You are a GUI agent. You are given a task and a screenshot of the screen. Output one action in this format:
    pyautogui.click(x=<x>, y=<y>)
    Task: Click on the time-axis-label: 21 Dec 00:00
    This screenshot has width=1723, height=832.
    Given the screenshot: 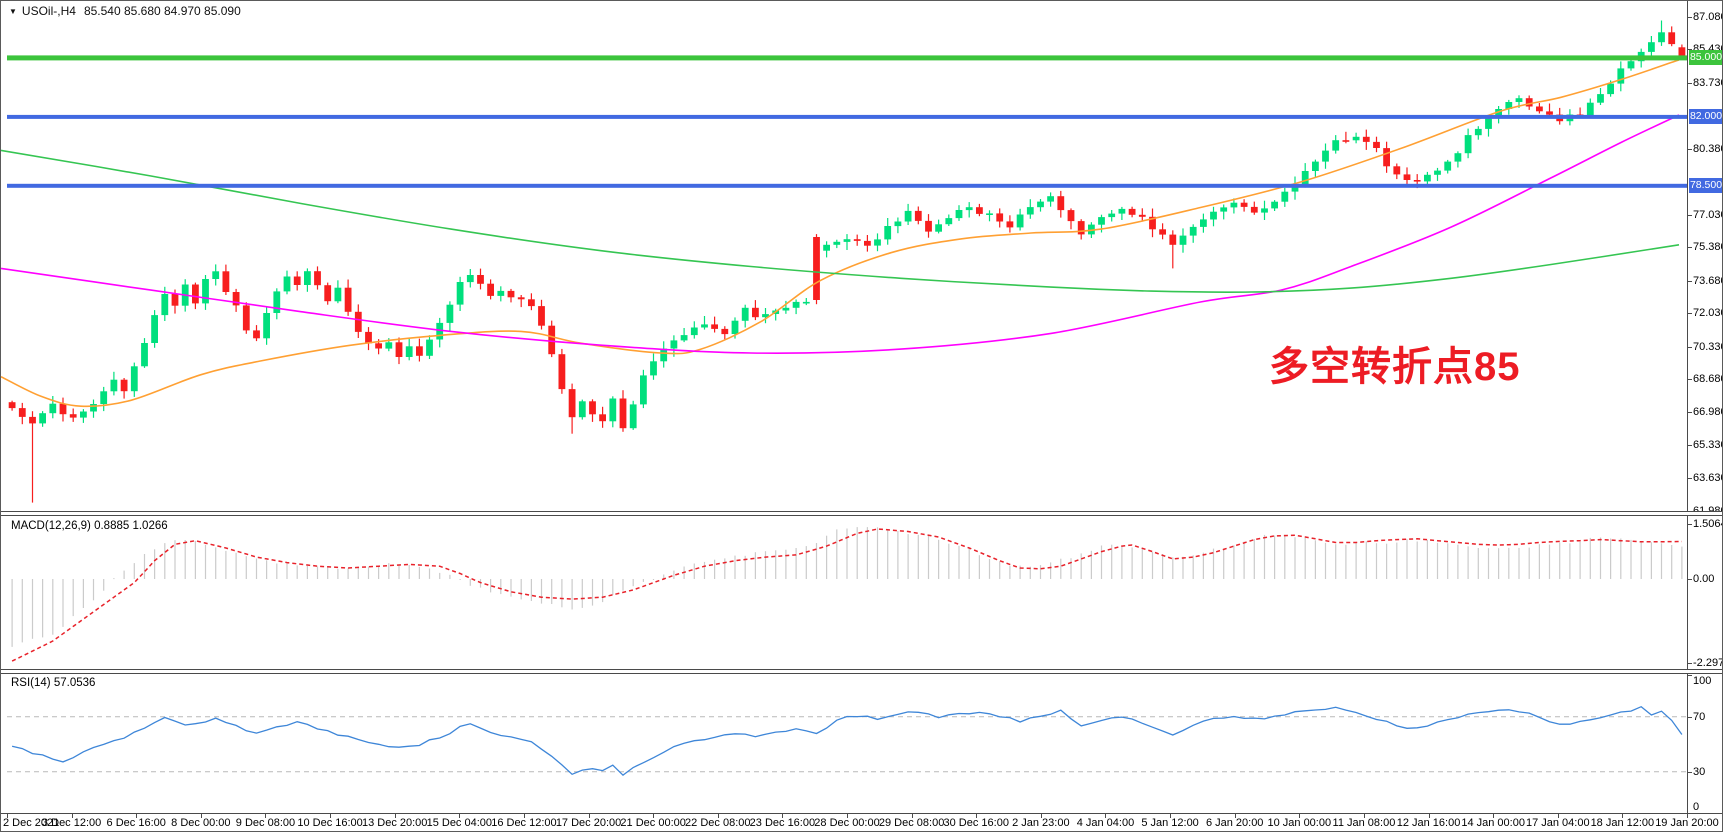 What is the action you would take?
    pyautogui.click(x=653, y=823)
    